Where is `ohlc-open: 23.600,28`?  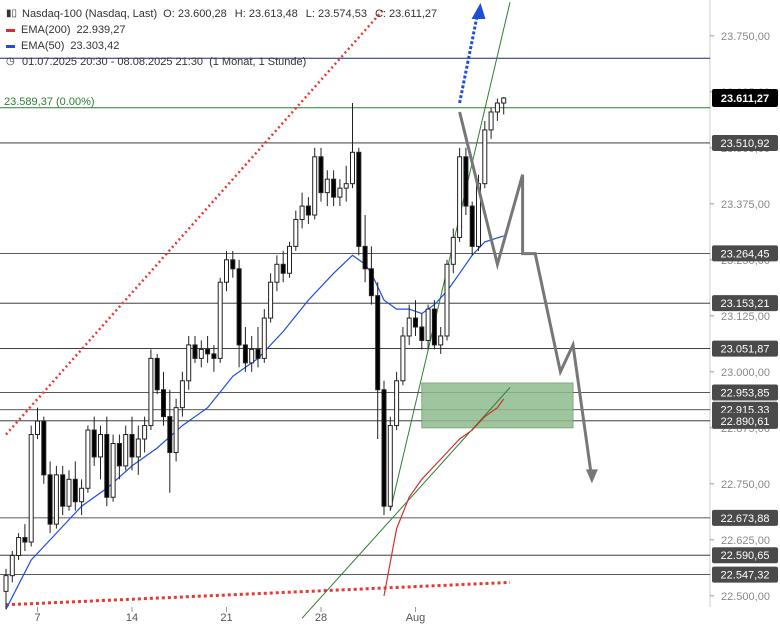 ohlc-open: 23.600,28 is located at coordinates (202, 14).